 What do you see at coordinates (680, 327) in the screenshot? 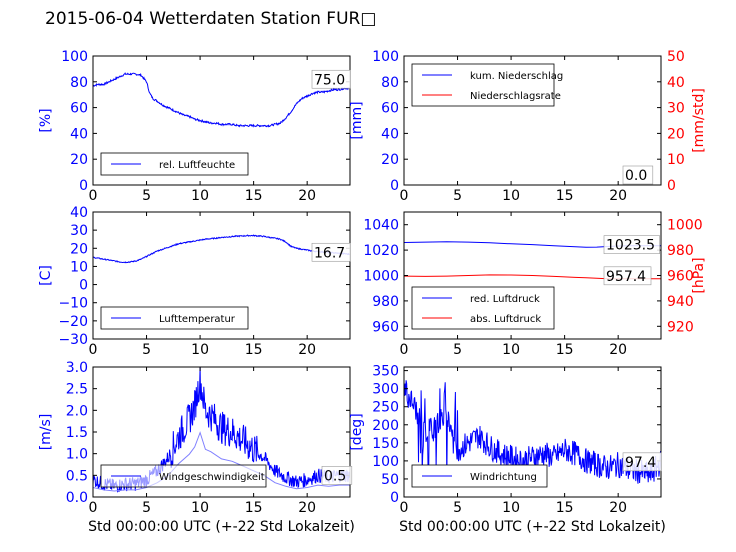
I see `y2-tick-label: 920` at bounding box center [680, 327].